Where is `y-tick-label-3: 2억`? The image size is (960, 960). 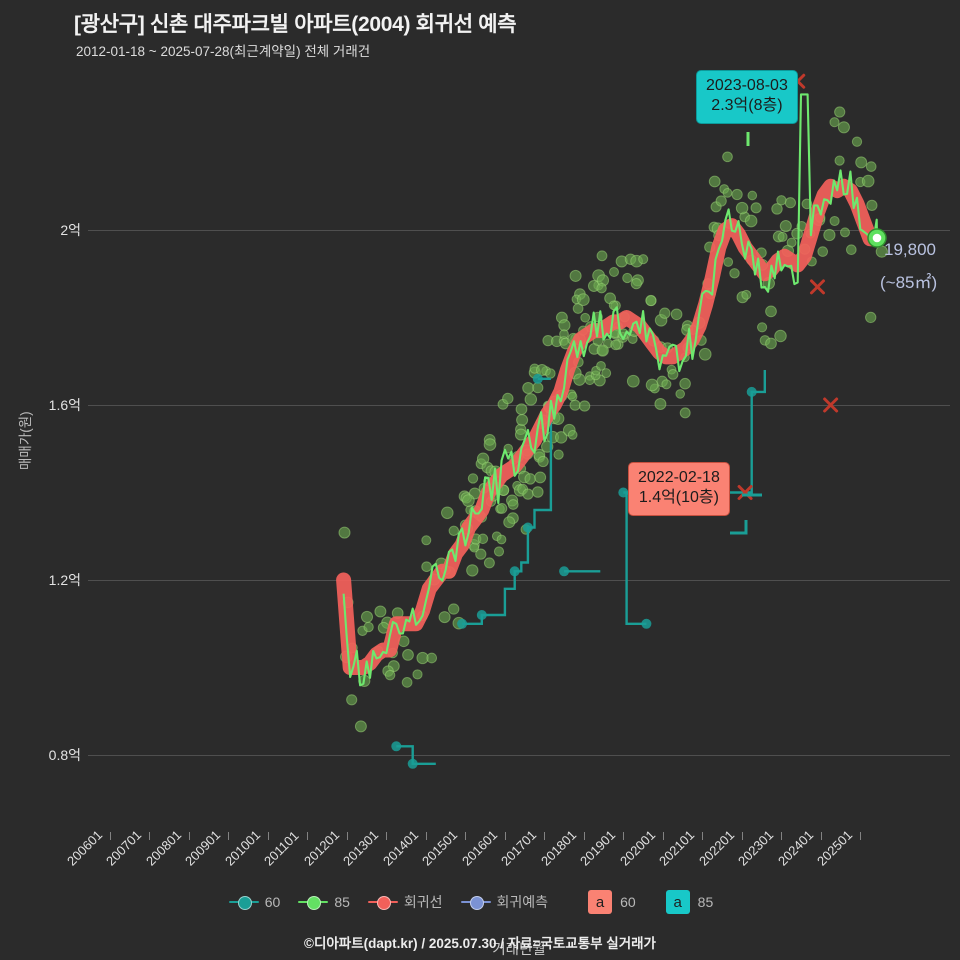
y-tick-label-3: 2억 is located at coordinates (70, 230).